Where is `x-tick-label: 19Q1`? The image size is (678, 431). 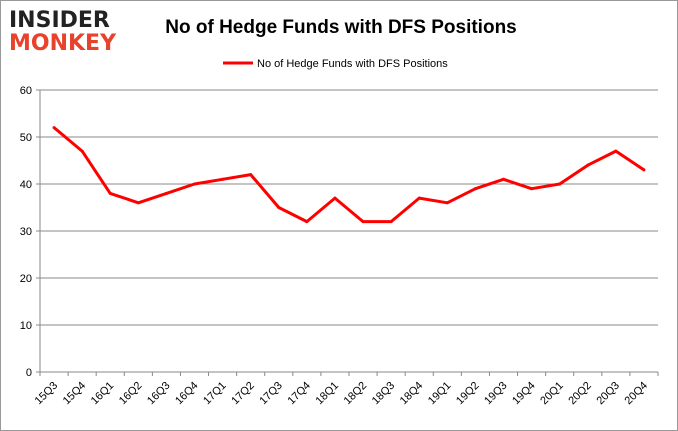
x-tick-label: 19Q1 is located at coordinates (440, 394).